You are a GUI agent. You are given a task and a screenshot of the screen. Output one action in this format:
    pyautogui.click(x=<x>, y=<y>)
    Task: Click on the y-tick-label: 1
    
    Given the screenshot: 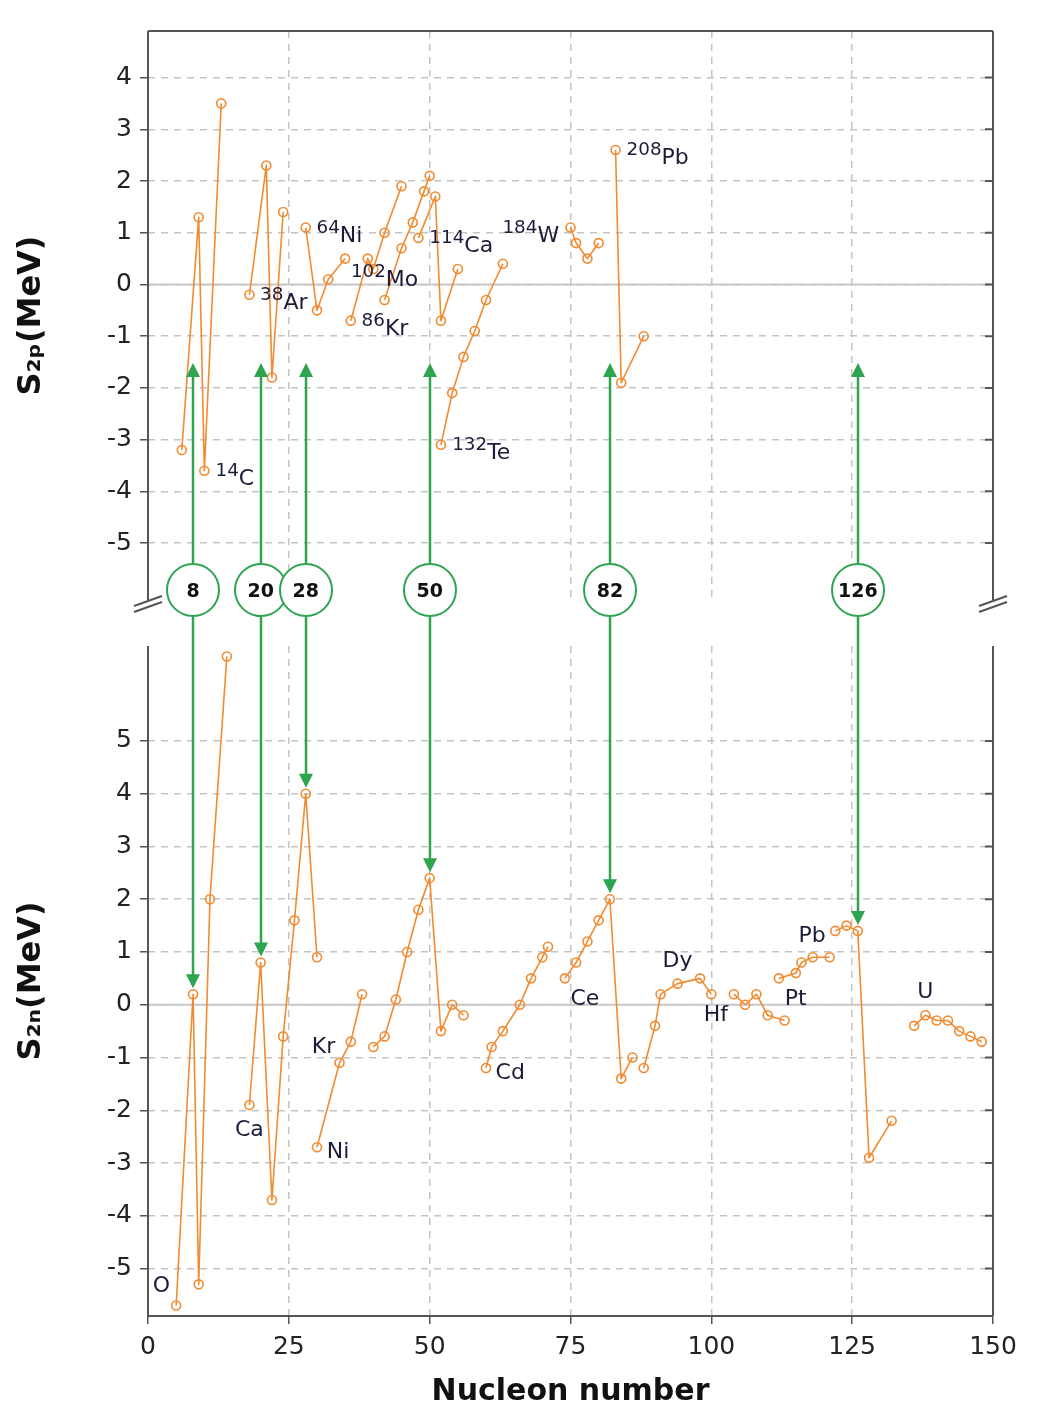 What is the action you would take?
    pyautogui.click(x=124, y=231)
    